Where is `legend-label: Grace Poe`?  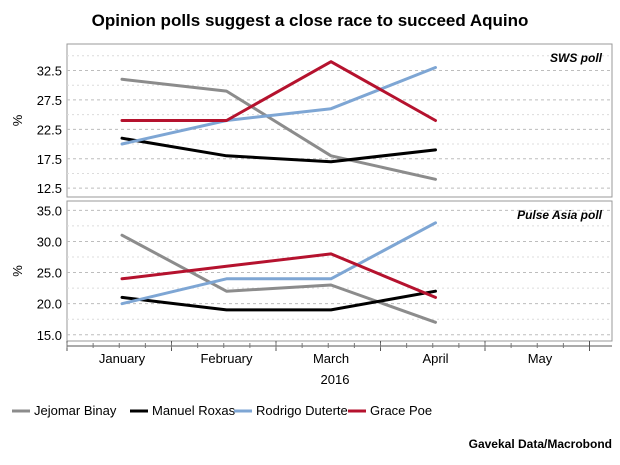
legend-label: Grace Poe is located at coordinates (401, 410).